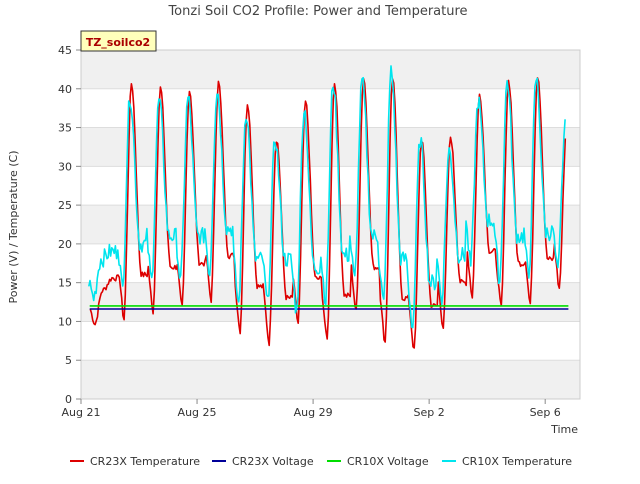 The width and height of the screenshot is (640, 484). I want to click on y-axis-label: Power (V) / Temperature (C), so click(13, 226).